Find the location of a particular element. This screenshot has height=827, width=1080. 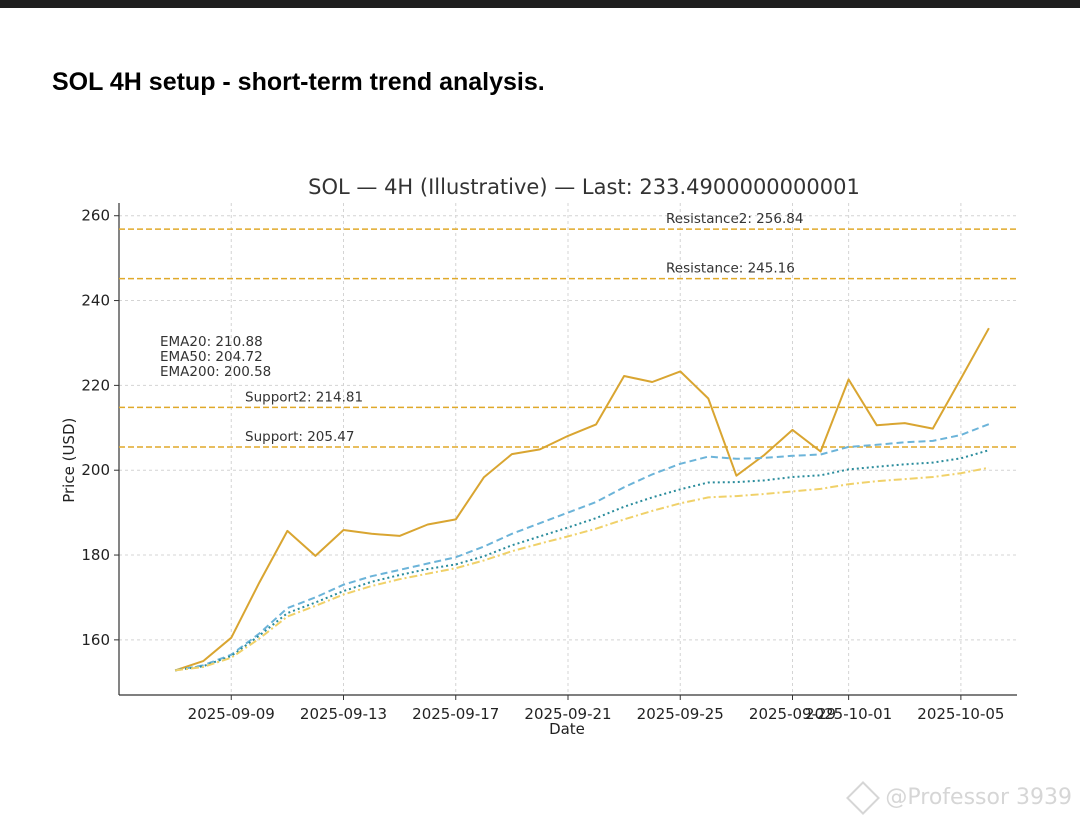

y-tick-label: 240 is located at coordinates (95, 301).